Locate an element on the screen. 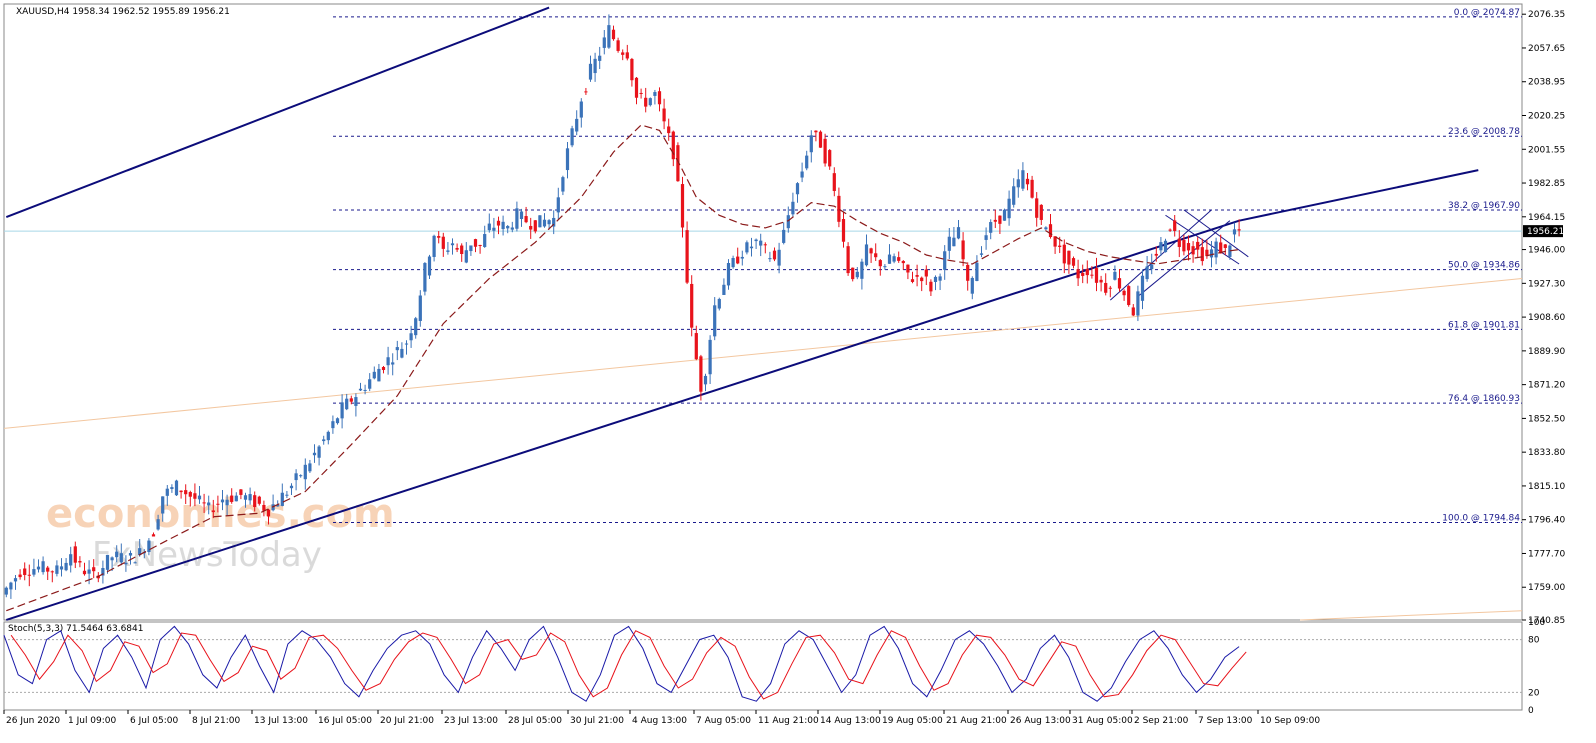 Image resolution: width=1596 pixels, height=743 pixels. fib-level-label: 0.0 @ 2074.87 is located at coordinates (1487, 13).